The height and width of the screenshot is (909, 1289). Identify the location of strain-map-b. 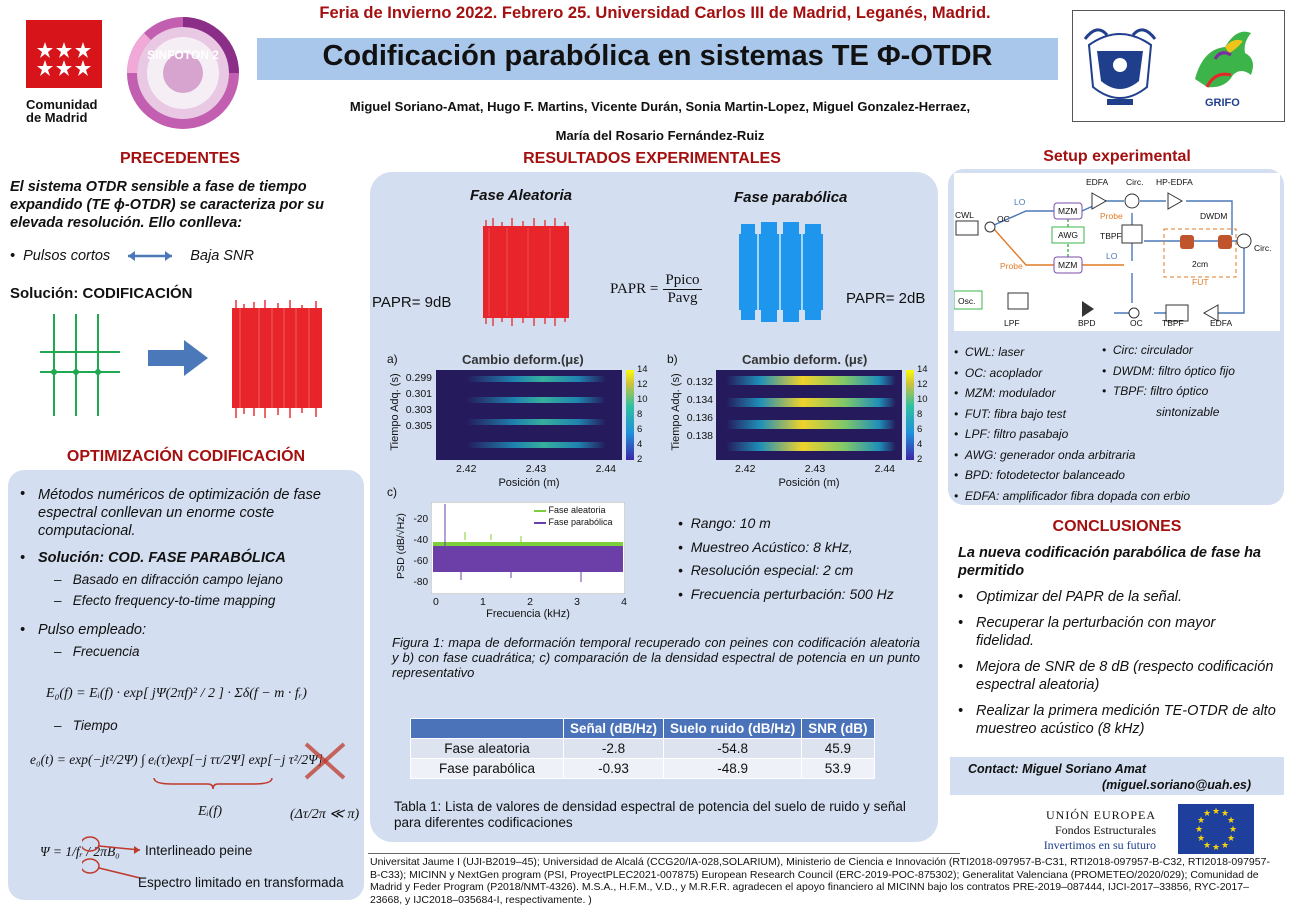
(809, 415).